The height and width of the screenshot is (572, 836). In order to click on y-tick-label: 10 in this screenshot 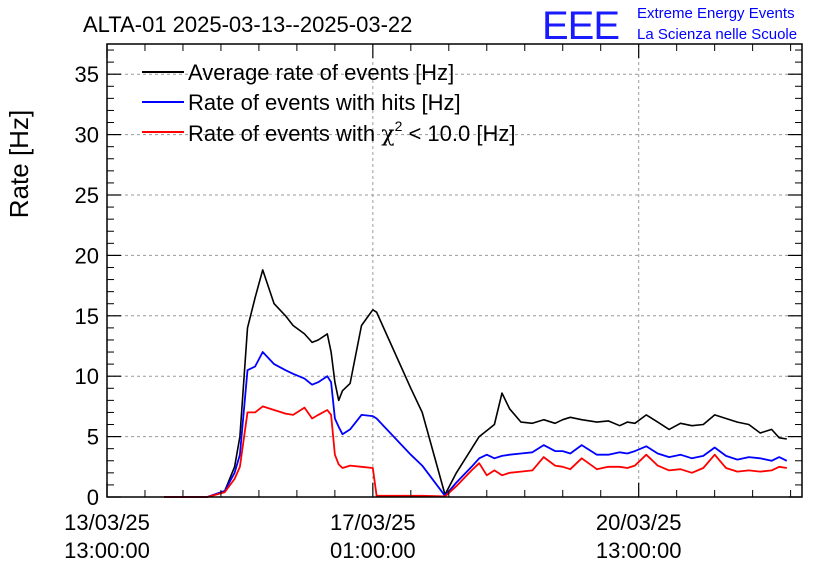, I will do `click(87, 376)`.